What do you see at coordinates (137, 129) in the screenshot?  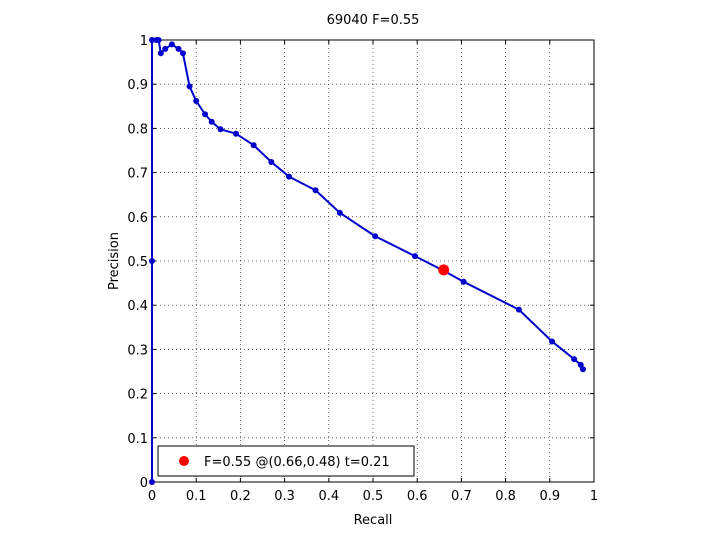 I see `y-tick-label: 0.8` at bounding box center [137, 129].